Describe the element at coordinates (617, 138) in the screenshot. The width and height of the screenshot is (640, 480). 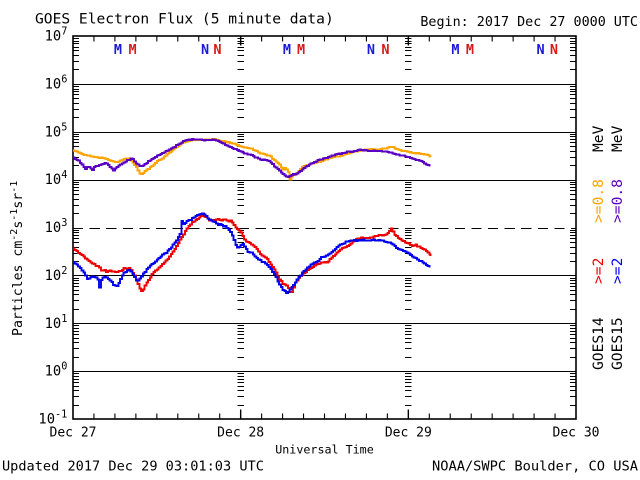
I see `legend-goes15-seg3: MeV` at that location.